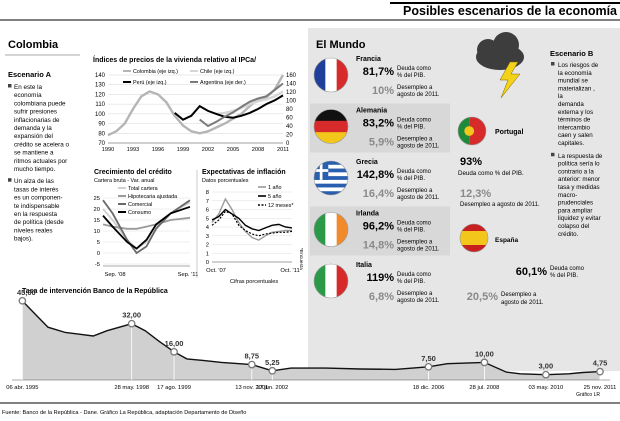 This screenshot has height=421, width=620. I want to click on y-tick: -5, so click(97, 265).